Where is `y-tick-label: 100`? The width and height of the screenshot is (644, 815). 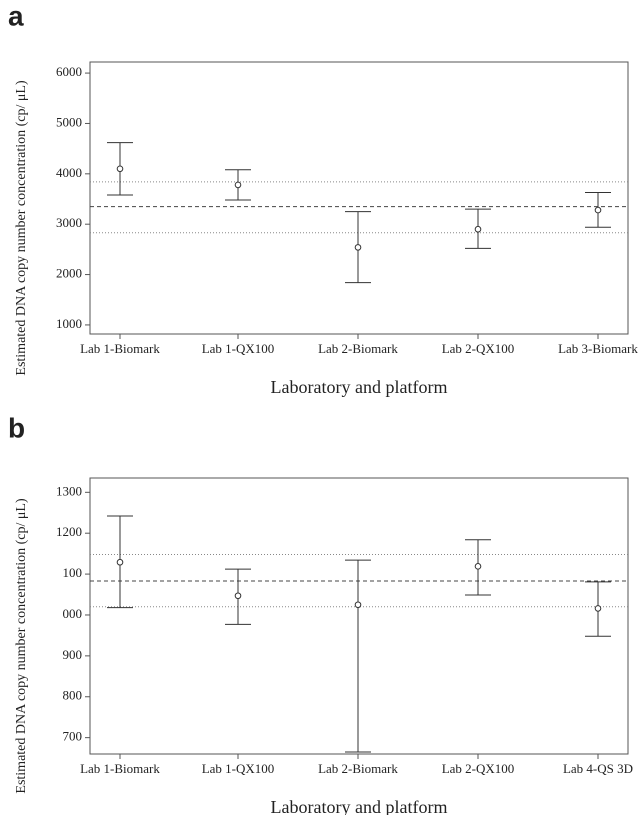
y-tick-label: 100 is located at coordinates (73, 572).